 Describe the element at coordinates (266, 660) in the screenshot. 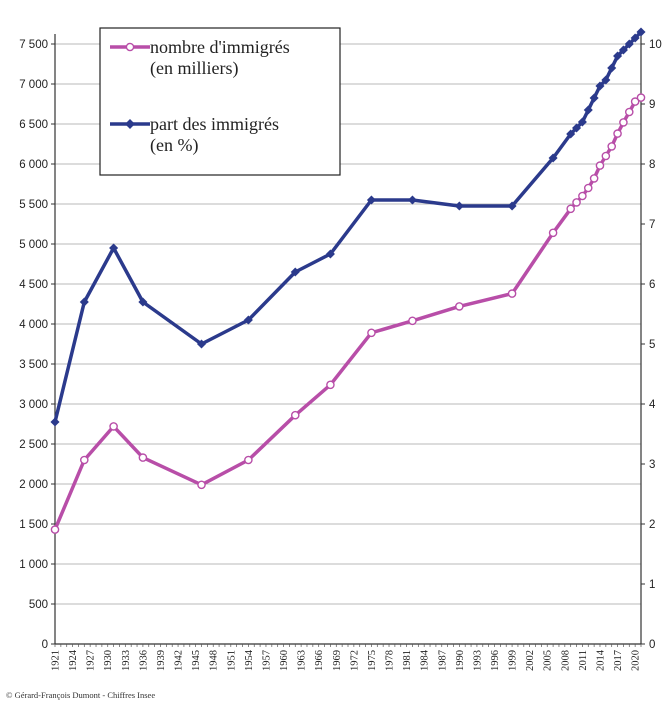

I see `x-tick-label: 1957` at that location.